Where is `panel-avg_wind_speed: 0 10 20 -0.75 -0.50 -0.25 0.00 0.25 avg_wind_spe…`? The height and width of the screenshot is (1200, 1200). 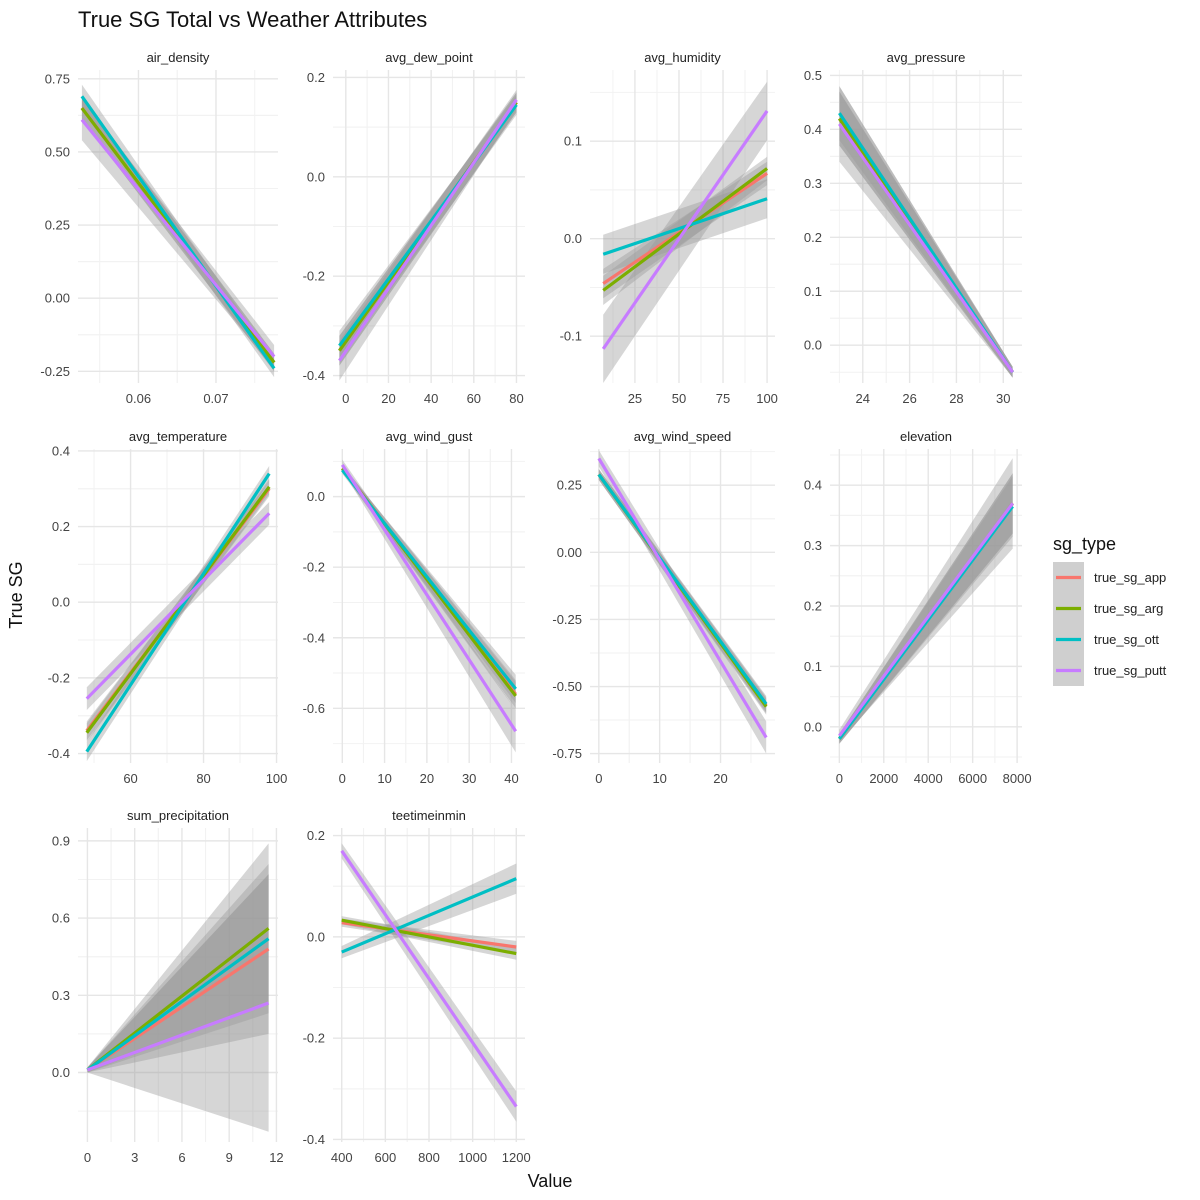 panel-avg_wind_speed: 0 10 20 -0.75 -0.50 -0.25 0.00 0.25 avg_wind_spe… is located at coordinates (663, 607).